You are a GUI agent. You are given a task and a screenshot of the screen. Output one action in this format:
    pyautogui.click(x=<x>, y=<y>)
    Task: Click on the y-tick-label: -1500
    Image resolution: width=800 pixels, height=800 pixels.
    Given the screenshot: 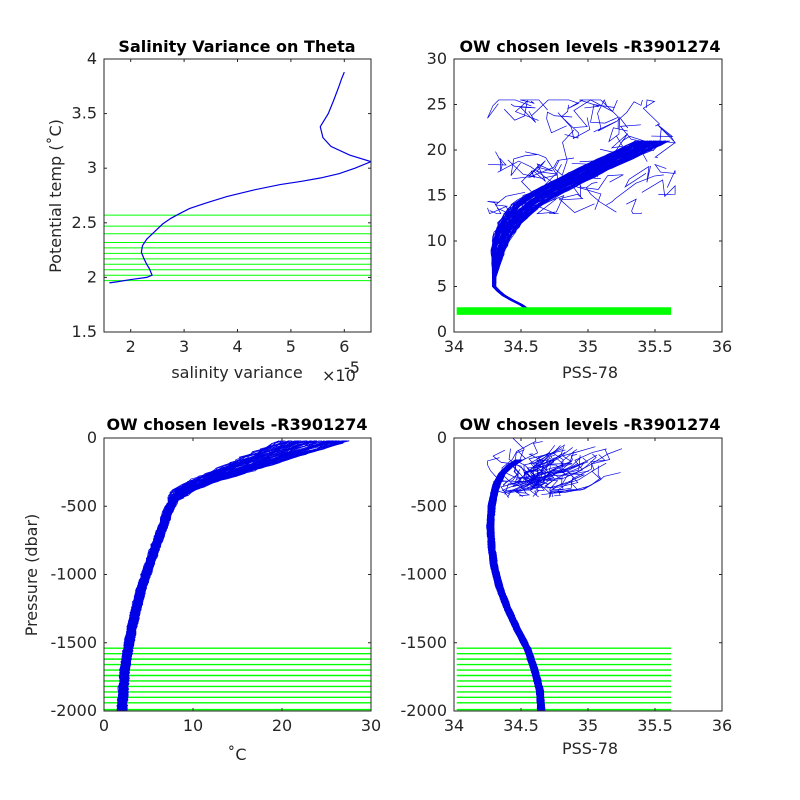 What is the action you would take?
    pyautogui.click(x=424, y=642)
    